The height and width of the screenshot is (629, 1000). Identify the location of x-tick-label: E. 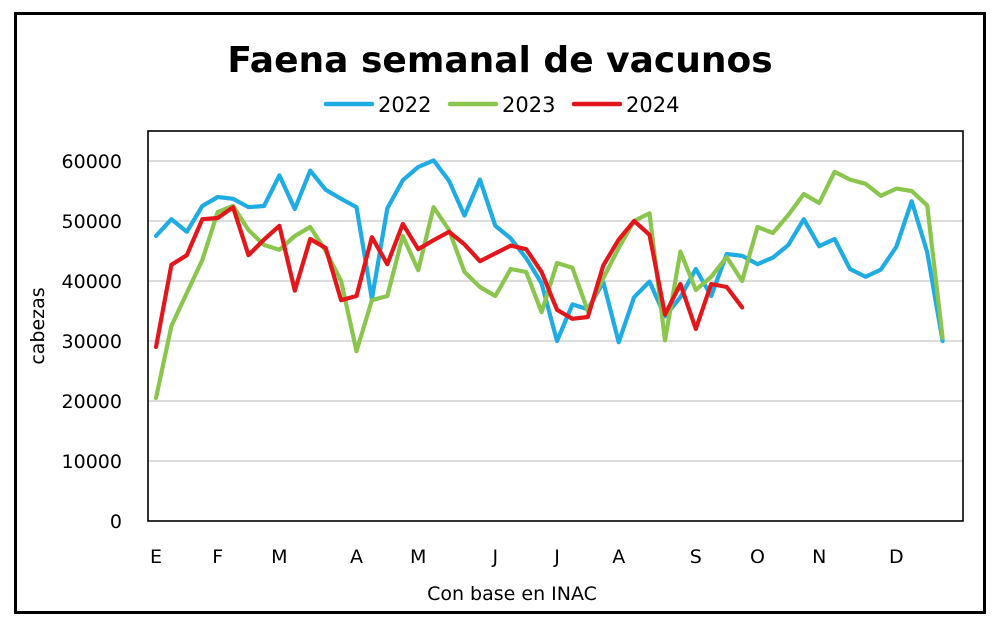
(156, 557).